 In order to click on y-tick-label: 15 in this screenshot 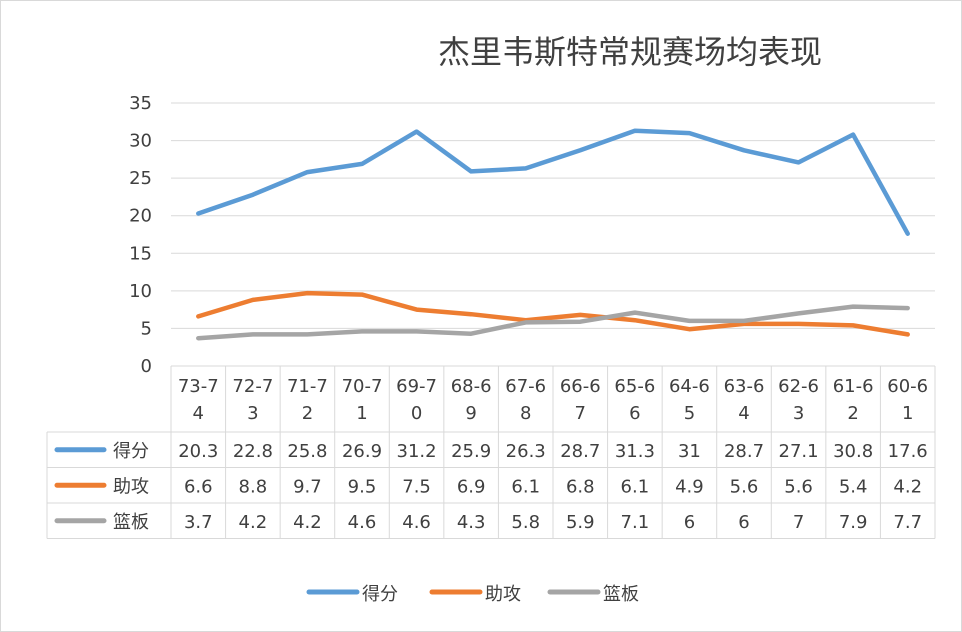, I will do `click(140, 253)`.